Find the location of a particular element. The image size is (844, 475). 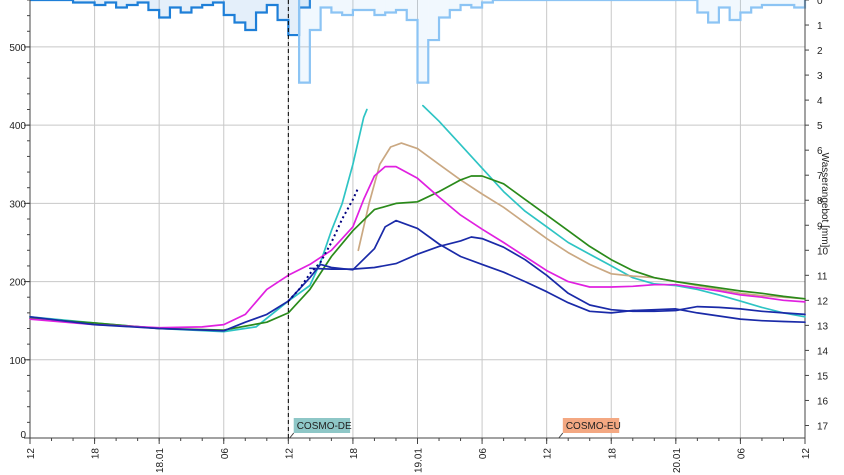

precipitation-step-line is located at coordinates (170, 18).